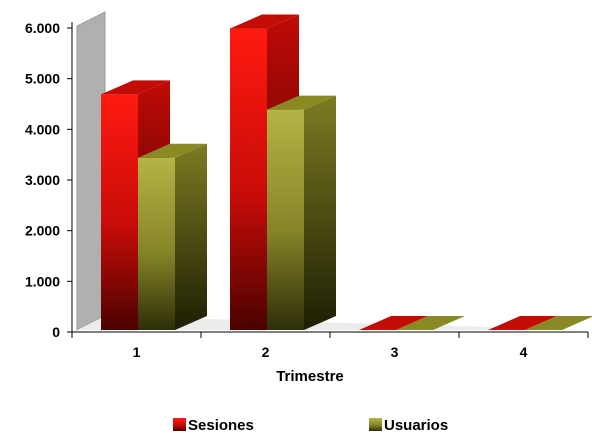 This screenshot has width=592, height=433. I want to click on chart-floor, so click(333, 323).